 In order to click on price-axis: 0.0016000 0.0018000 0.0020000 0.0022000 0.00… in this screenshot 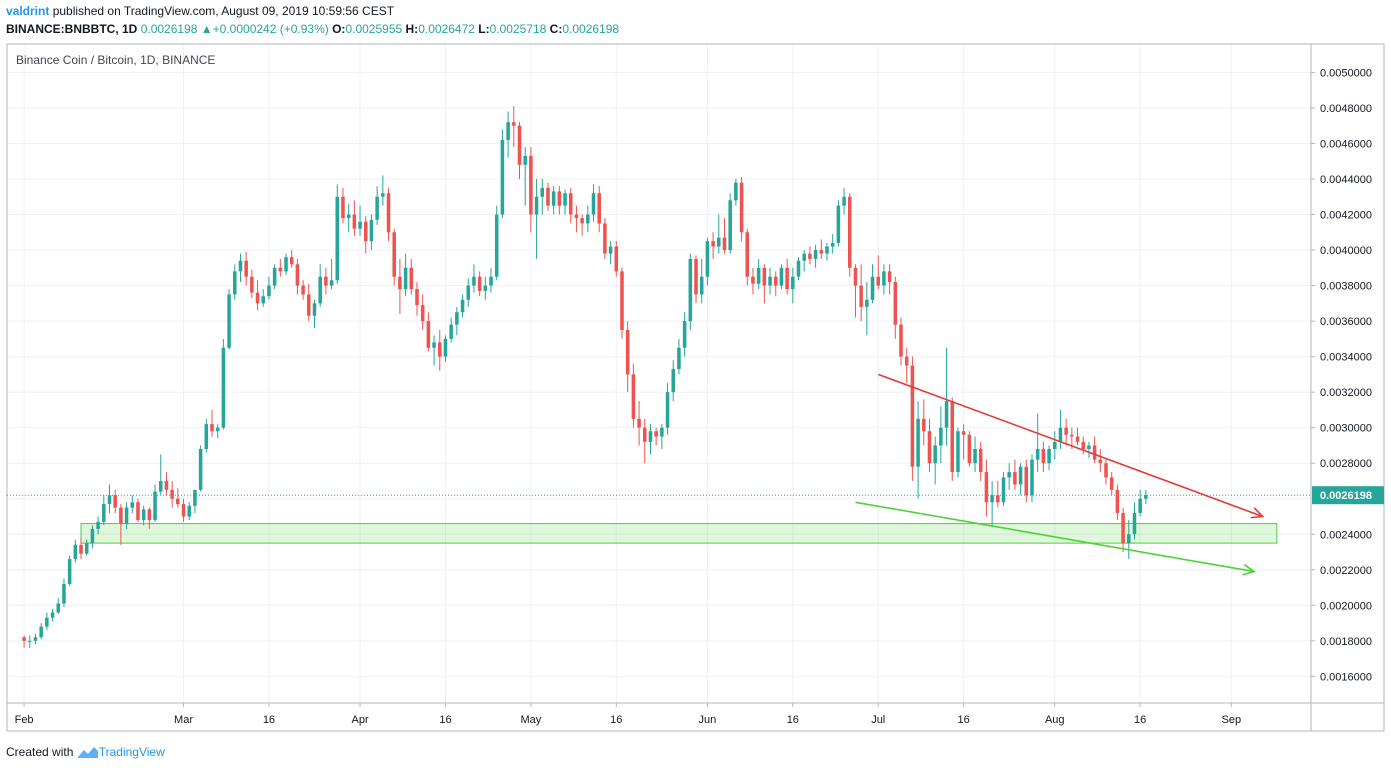, I will do `click(1341, 375)`.